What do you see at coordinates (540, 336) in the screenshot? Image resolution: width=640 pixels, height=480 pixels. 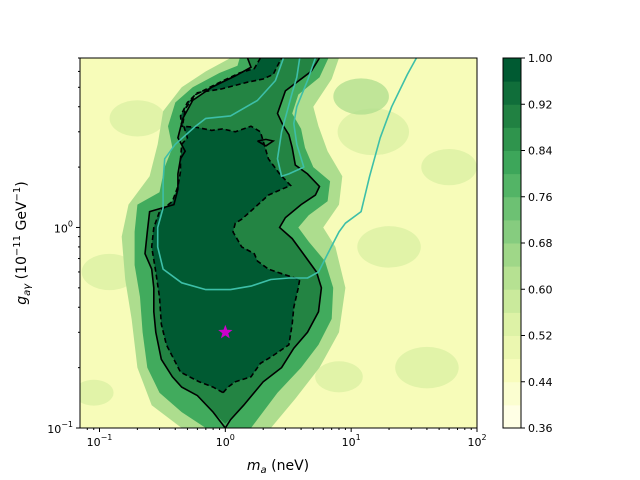 I see `colorbar-tick-label: 0.52` at bounding box center [540, 336].